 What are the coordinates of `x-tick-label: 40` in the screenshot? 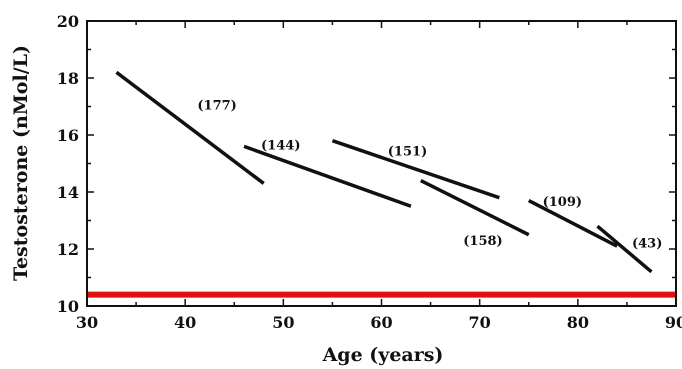 It's located at (185, 322).